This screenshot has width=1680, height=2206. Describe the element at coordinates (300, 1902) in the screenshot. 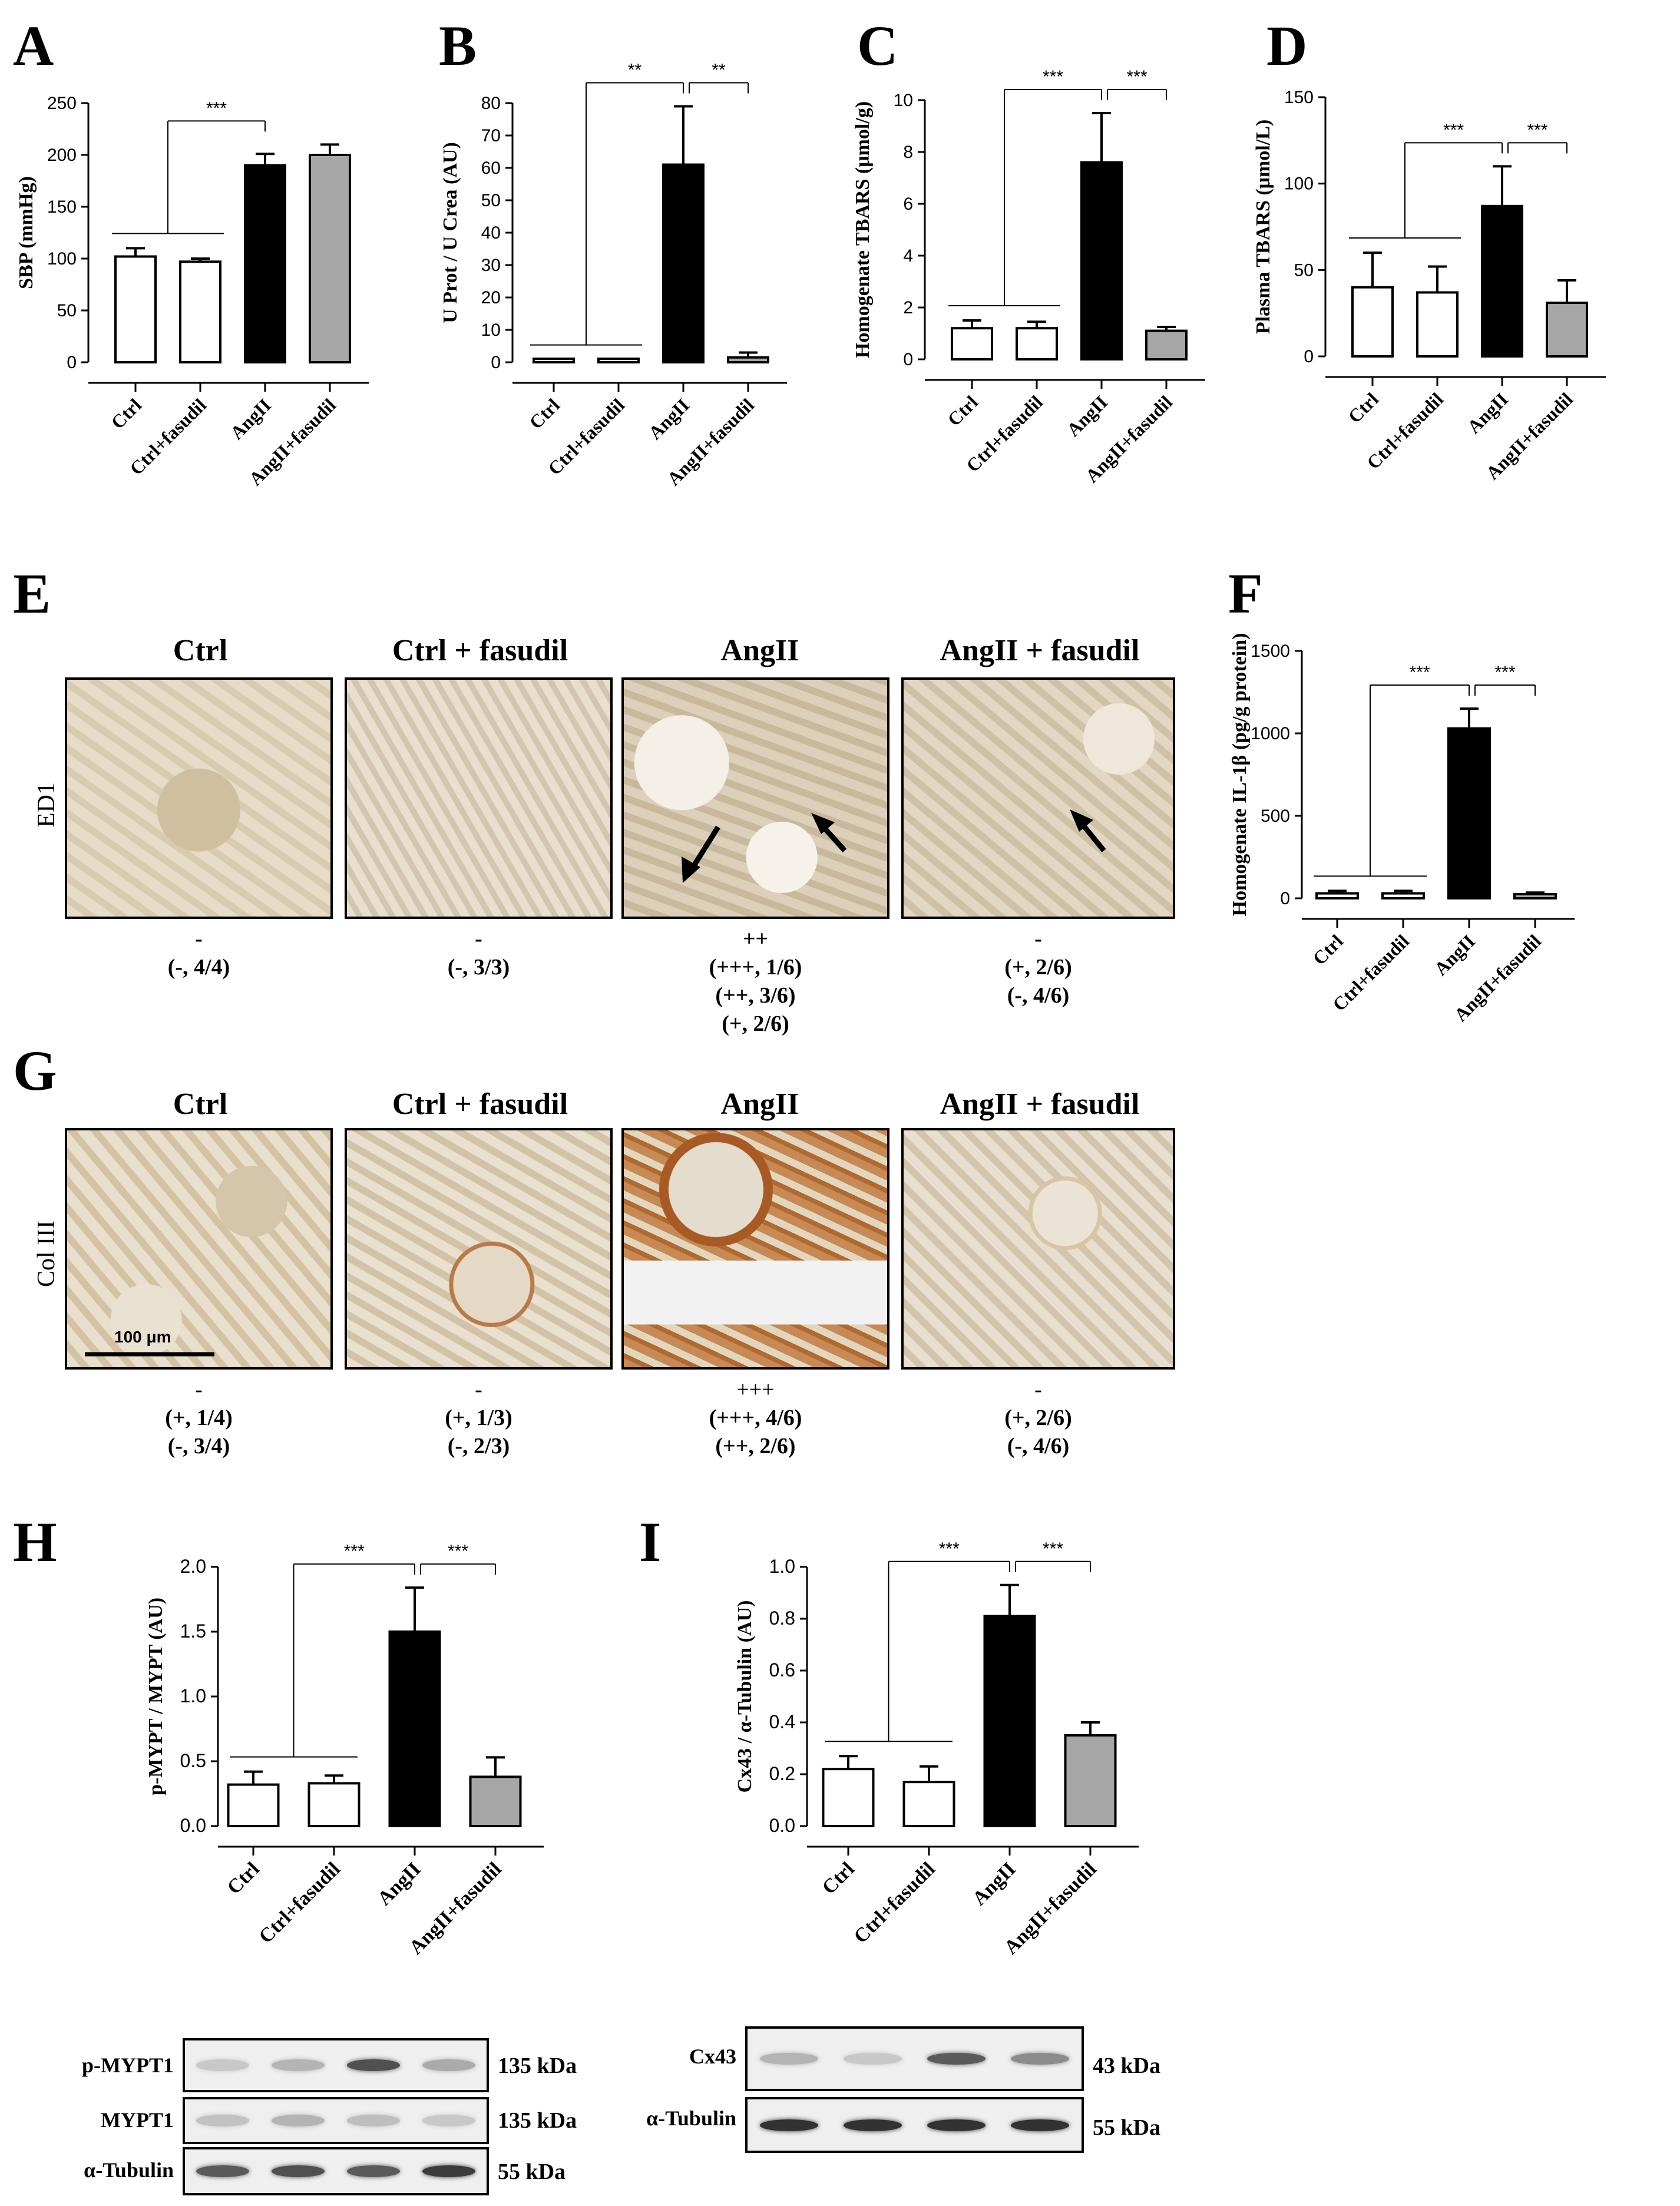

I see `x-tick-label: Ctrl+fasudil` at that location.